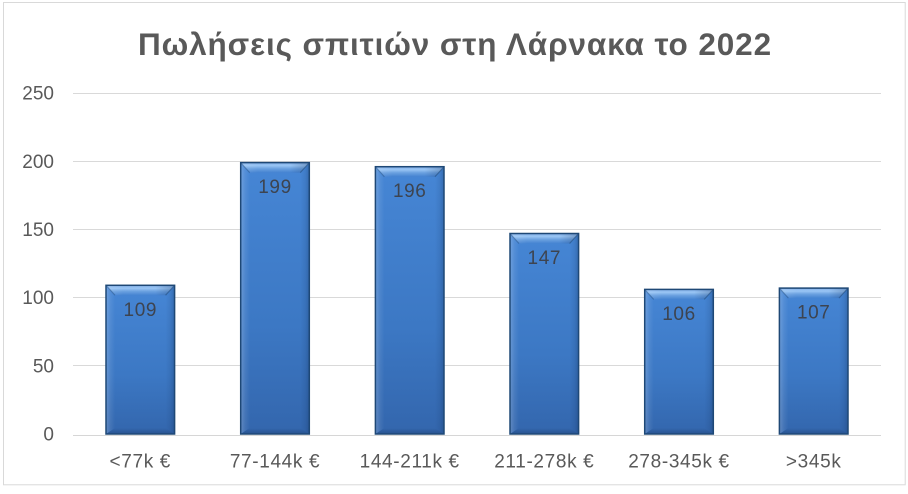 The image size is (908, 494). I want to click on svg-text: 109, so click(141, 310).